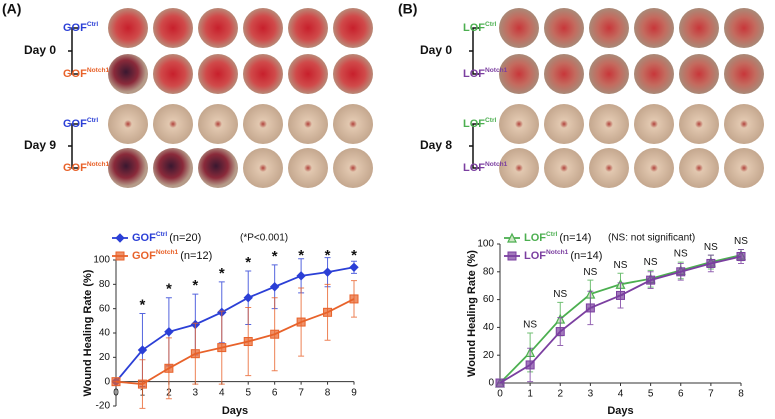 This screenshot has height=419, width=775. I want to click on y-tick-label: 60, so click(105, 308).